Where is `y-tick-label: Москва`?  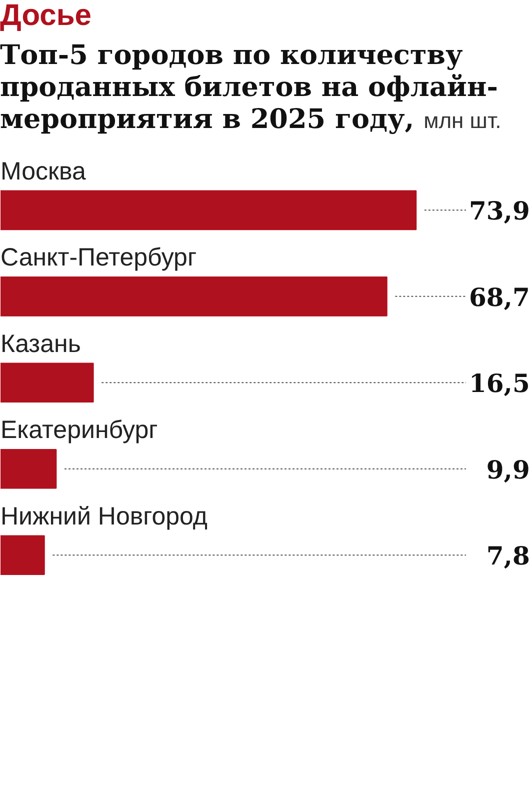 y-tick-label: Москва is located at coordinates (43, 171).